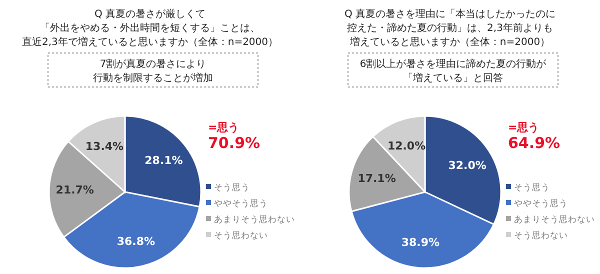 This screenshot has height=274, width=600. What do you see at coordinates (377, 179) in the screenshot?
I see `data-label: 17.1%` at bounding box center [377, 179].